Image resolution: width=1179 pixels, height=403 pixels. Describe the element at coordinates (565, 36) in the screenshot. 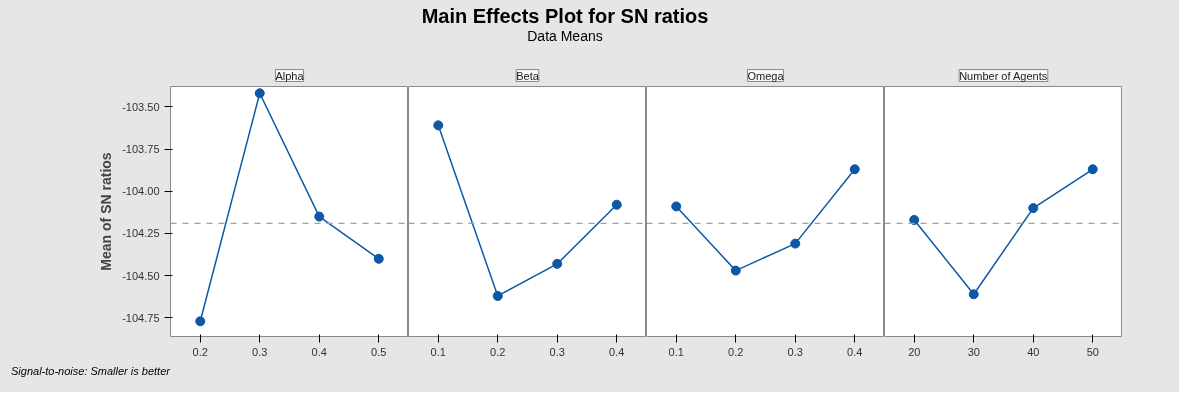

I see `text: Data Means` at that location.